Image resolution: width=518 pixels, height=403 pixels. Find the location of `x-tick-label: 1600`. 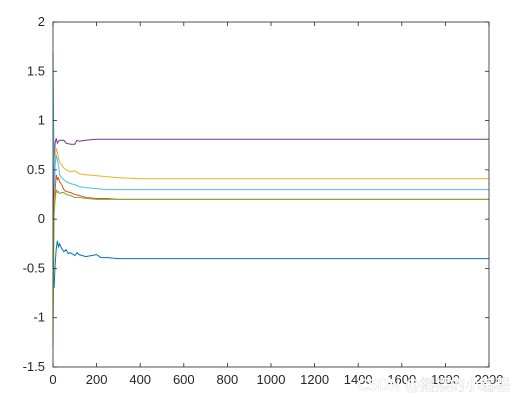

x-tick-label: 1600 is located at coordinates (401, 379).